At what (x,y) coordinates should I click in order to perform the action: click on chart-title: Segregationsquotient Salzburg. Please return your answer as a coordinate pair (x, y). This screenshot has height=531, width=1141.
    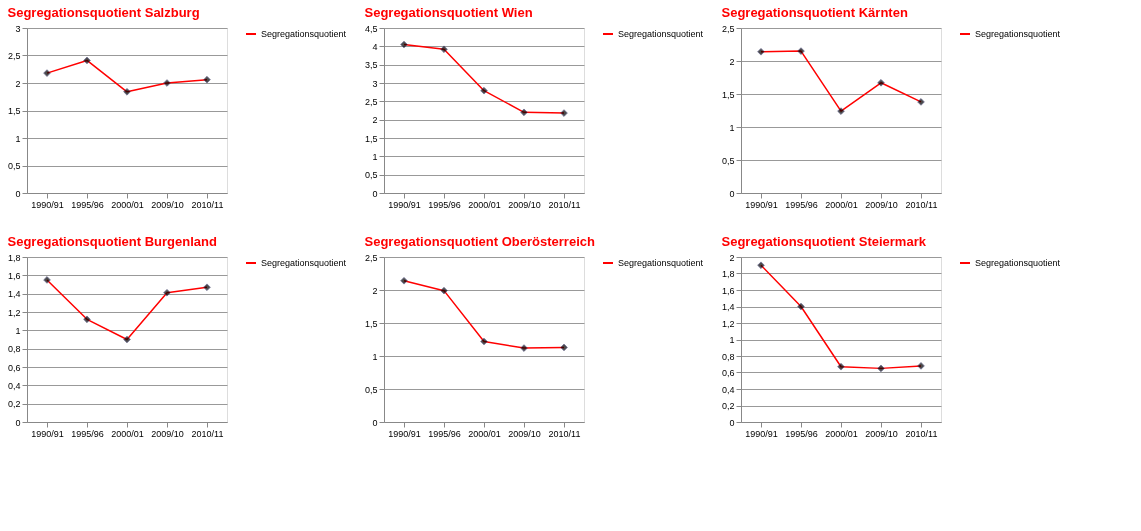
    Looking at the image, I should click on (103, 12).